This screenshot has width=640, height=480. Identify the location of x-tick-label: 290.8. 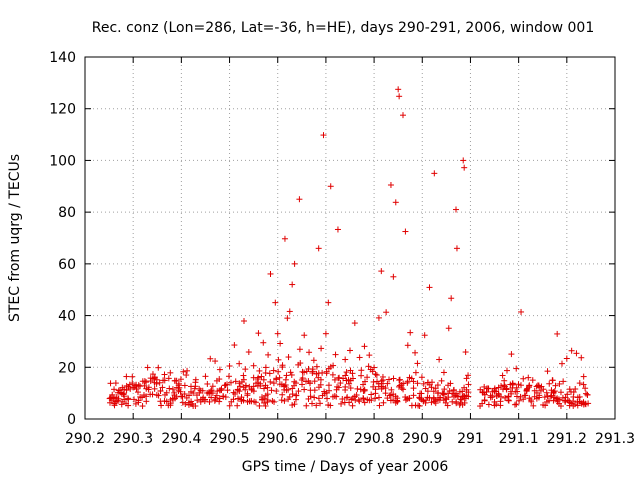
(374, 439).